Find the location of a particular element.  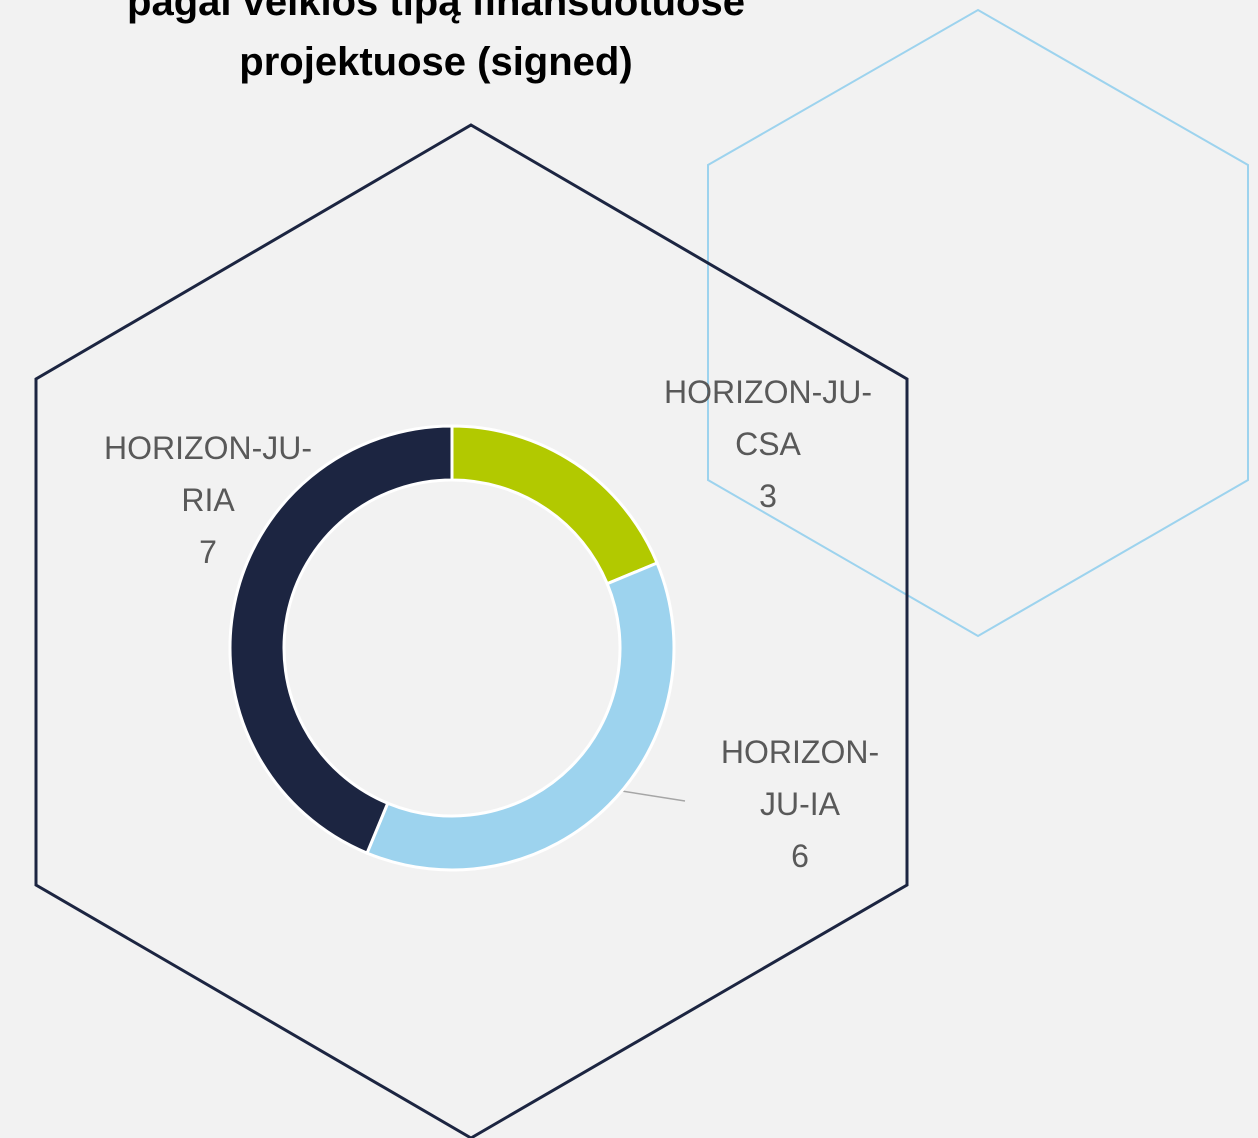

data-label: HORIZON-JU-CSA 3 is located at coordinates (768, 444).